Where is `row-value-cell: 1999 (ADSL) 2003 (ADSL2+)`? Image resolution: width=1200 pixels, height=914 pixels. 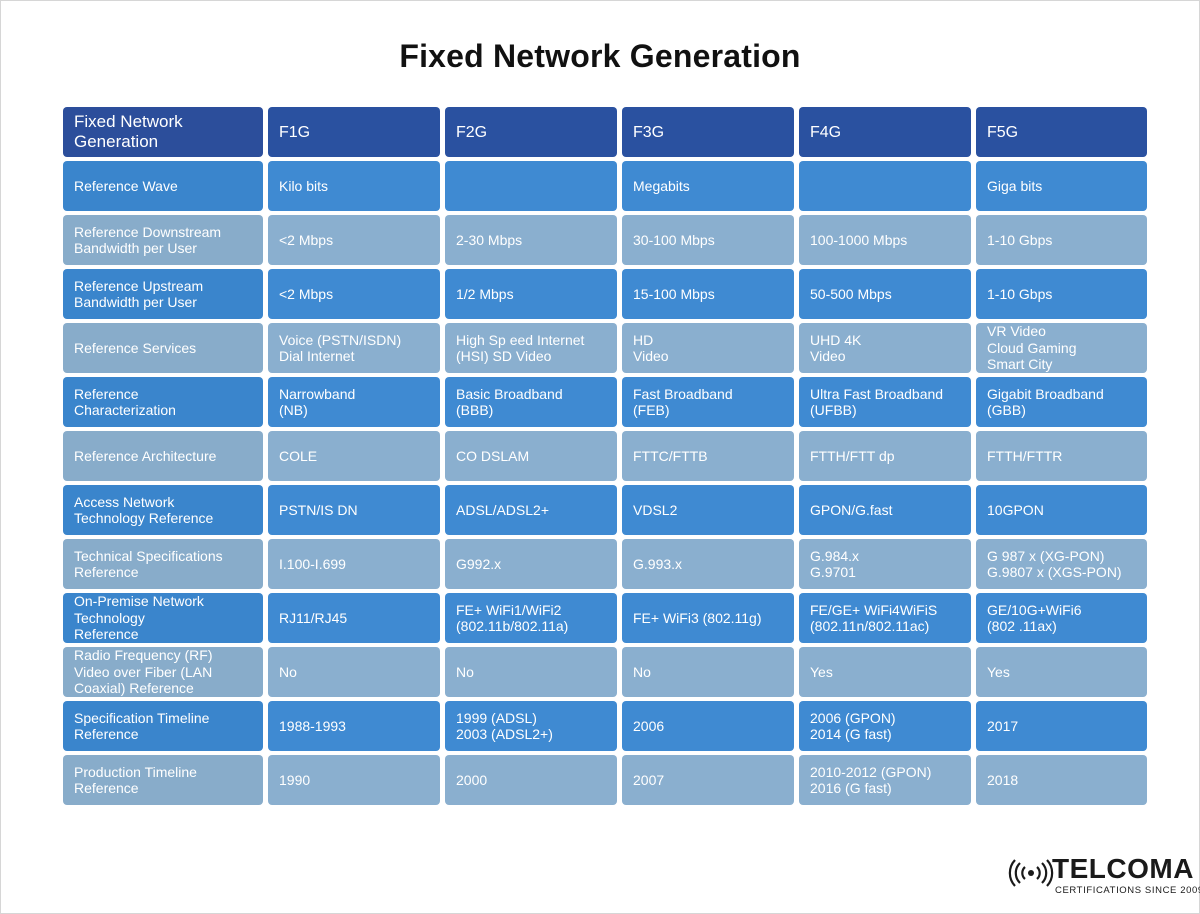 row-value-cell: 1999 (ADSL) 2003 (ADSL2+) is located at coordinates (531, 726).